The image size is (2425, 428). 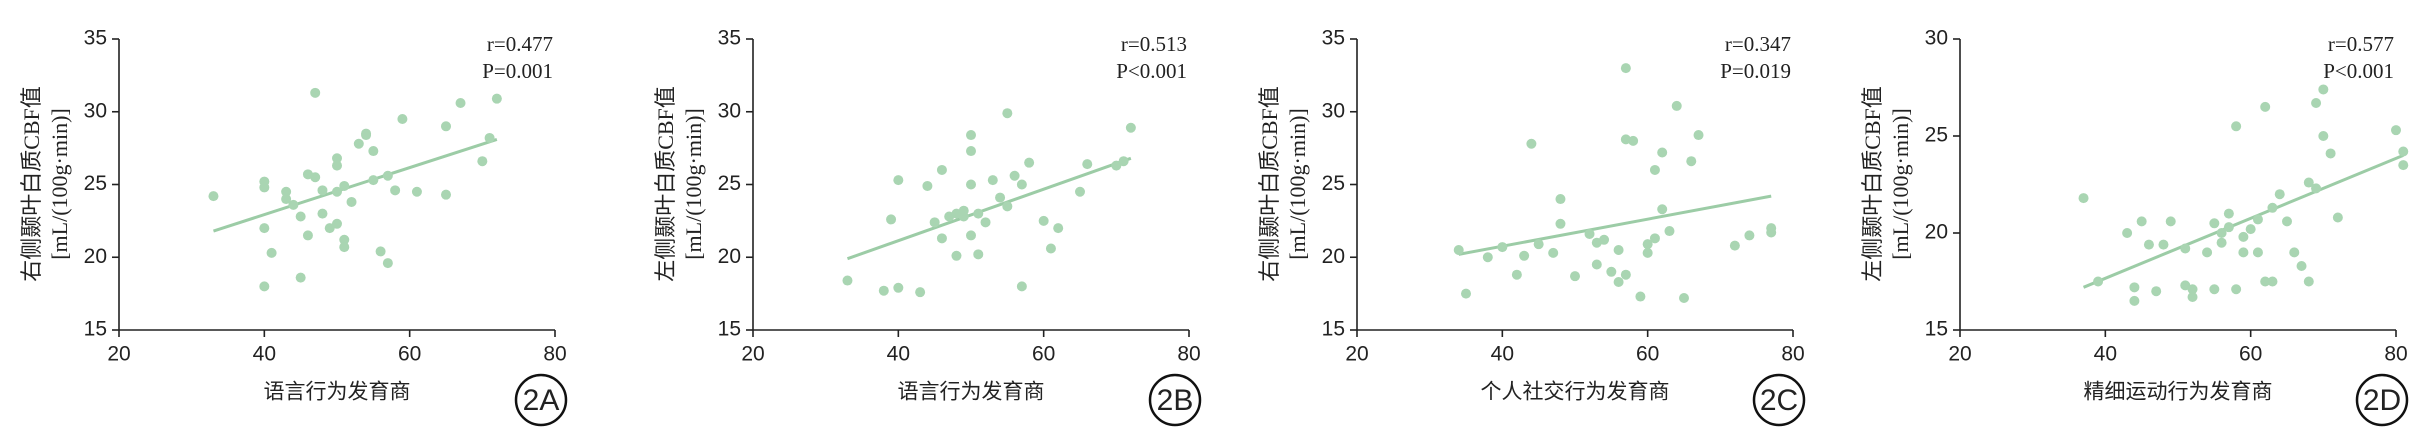 What do you see at coordinates (1269, 184) in the screenshot?
I see `y-axis-label: 右侧颞叶白质CBF值` at bounding box center [1269, 184].